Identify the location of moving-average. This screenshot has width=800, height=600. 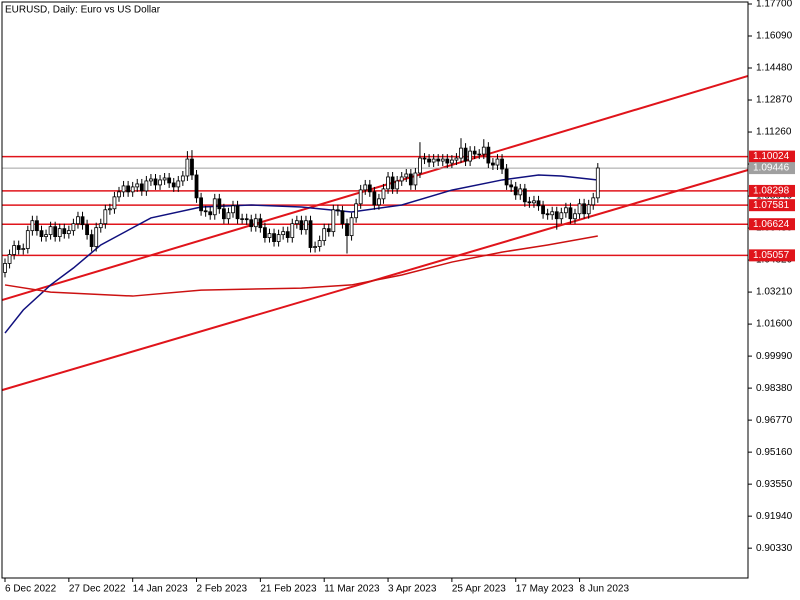
(301, 266).